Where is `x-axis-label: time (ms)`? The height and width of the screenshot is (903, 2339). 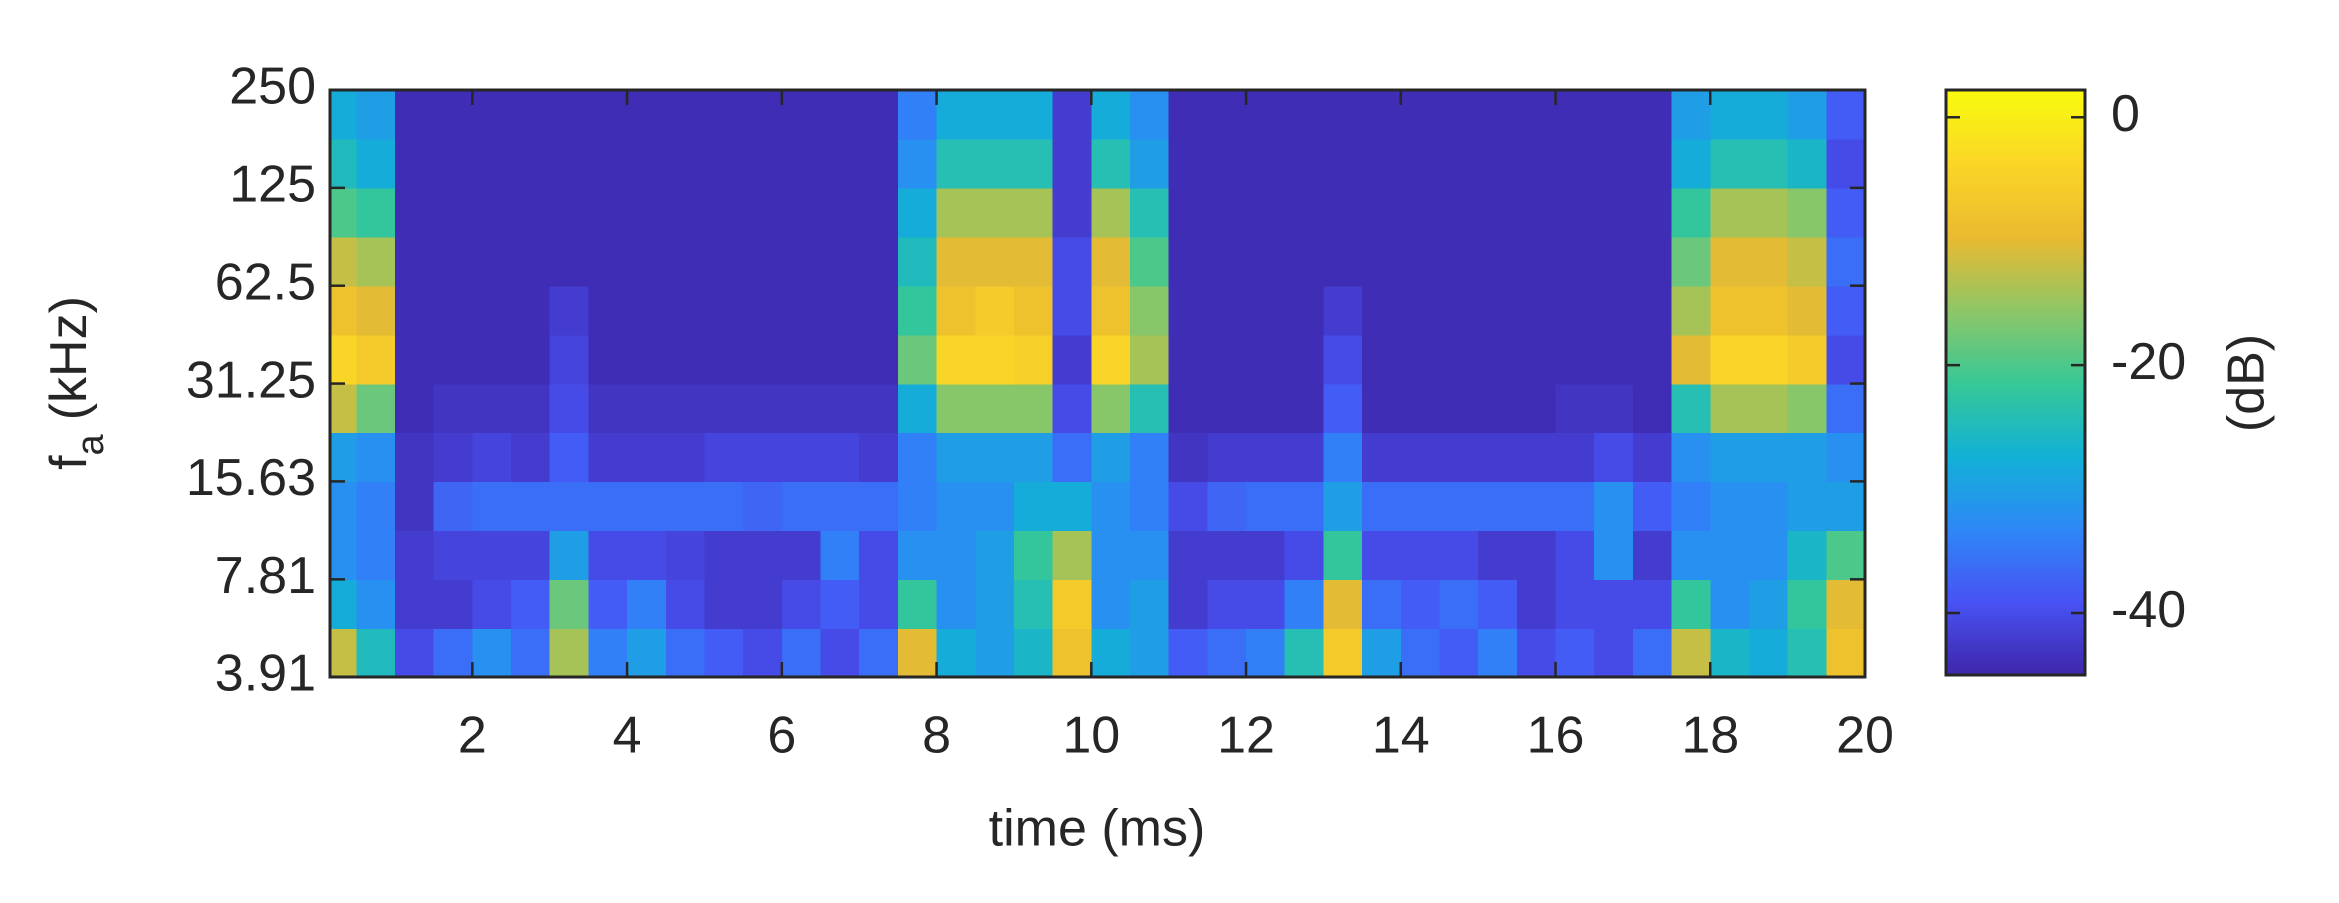 x-axis-label: time (ms) is located at coordinates (1097, 829).